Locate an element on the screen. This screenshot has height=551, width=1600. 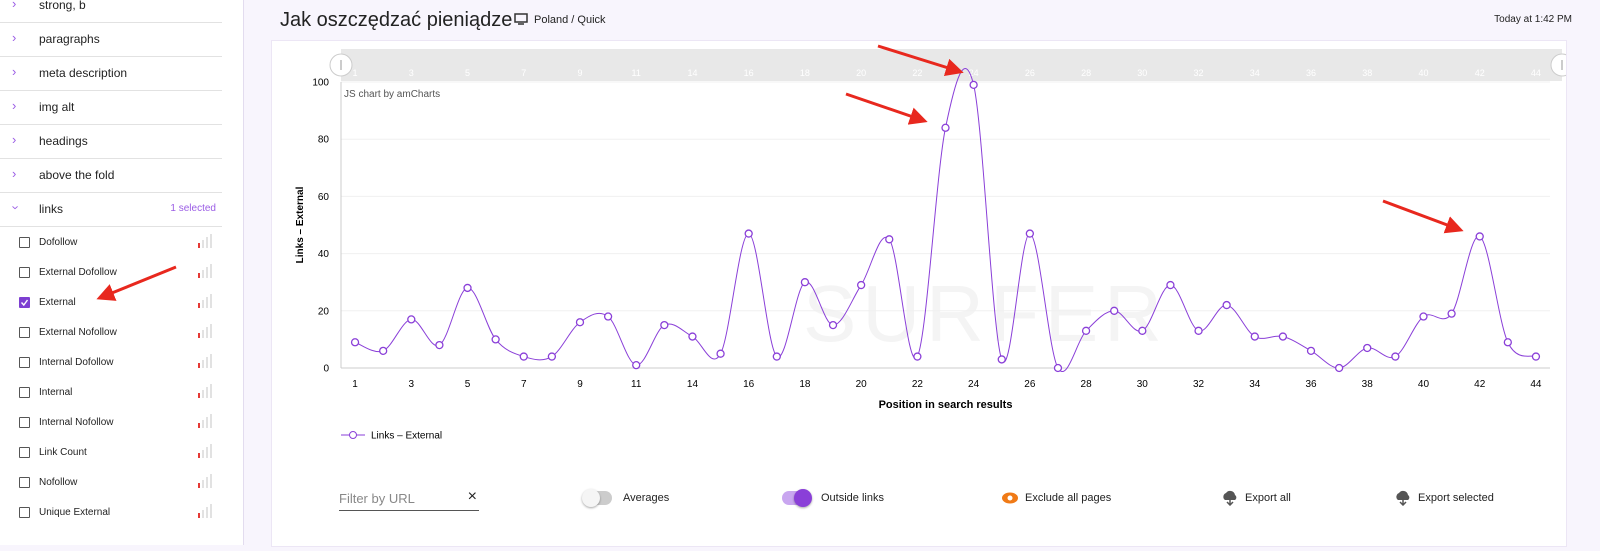
filter-placeholder: Filter by URL is located at coordinates (377, 498).